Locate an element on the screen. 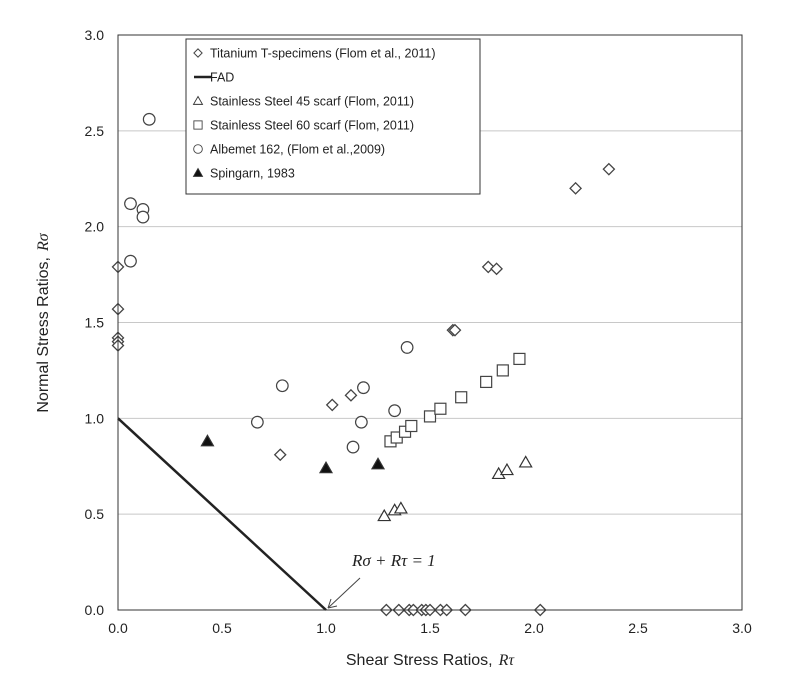 The image size is (792, 700). legend-item: Stainless Steel 60 scarf (Flom, 2011) is located at coordinates (303, 126).